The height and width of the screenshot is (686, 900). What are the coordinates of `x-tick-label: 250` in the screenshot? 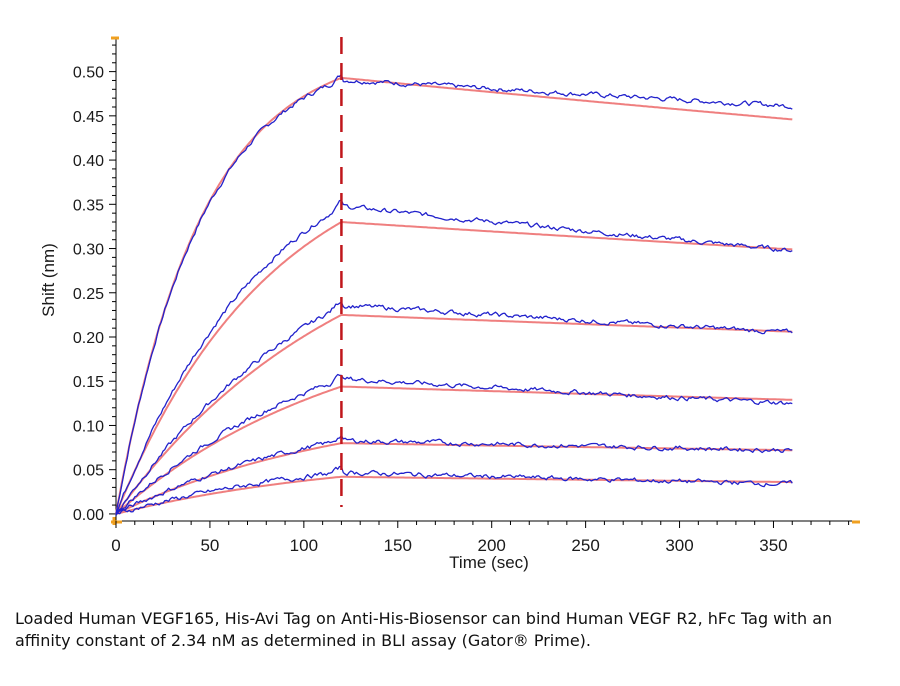 It's located at (585, 545).